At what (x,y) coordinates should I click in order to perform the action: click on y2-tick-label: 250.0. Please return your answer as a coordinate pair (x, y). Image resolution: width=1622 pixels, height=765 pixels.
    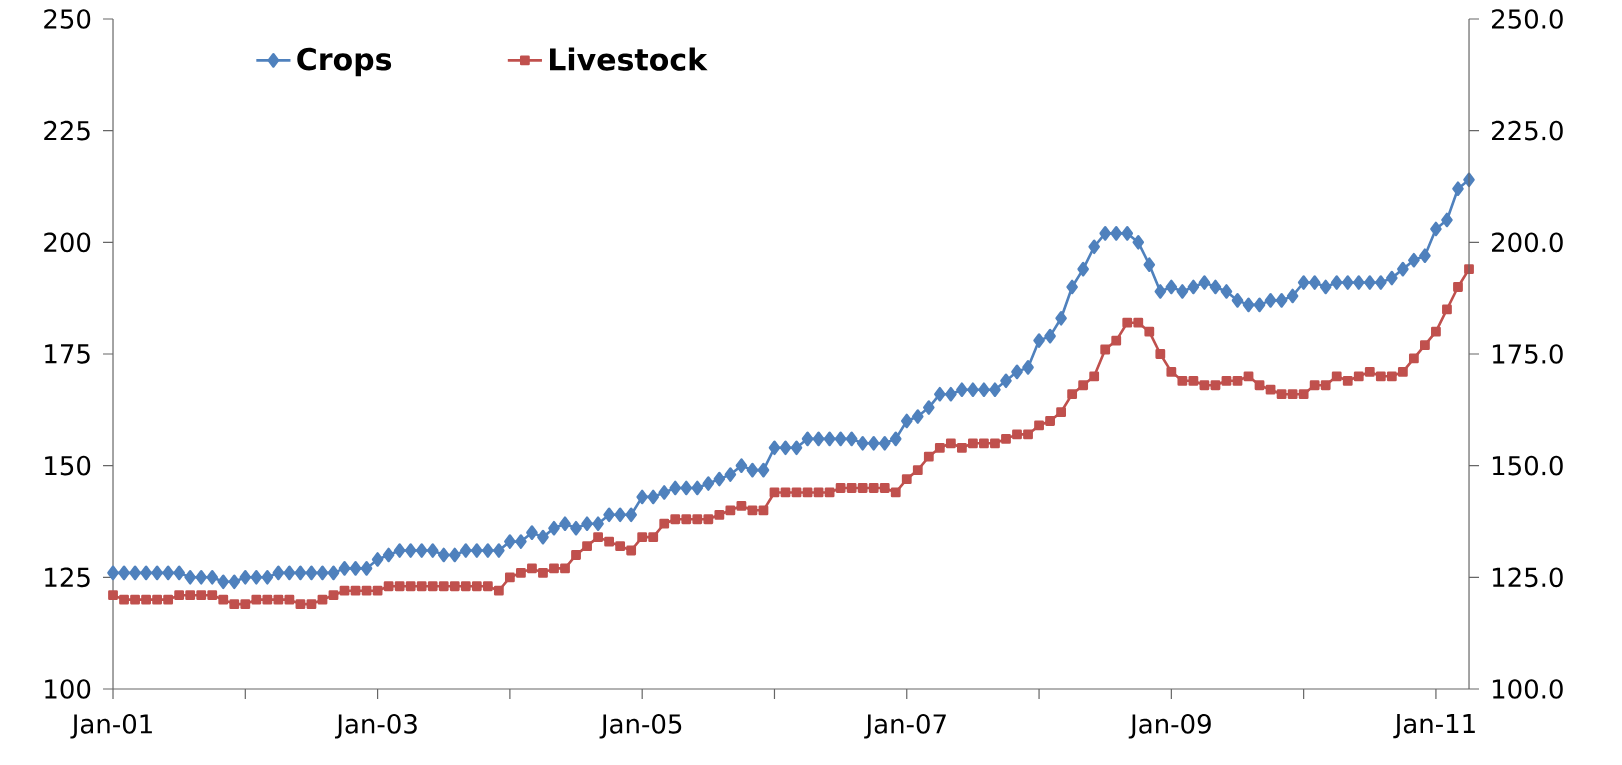
    Looking at the image, I should click on (1527, 19).